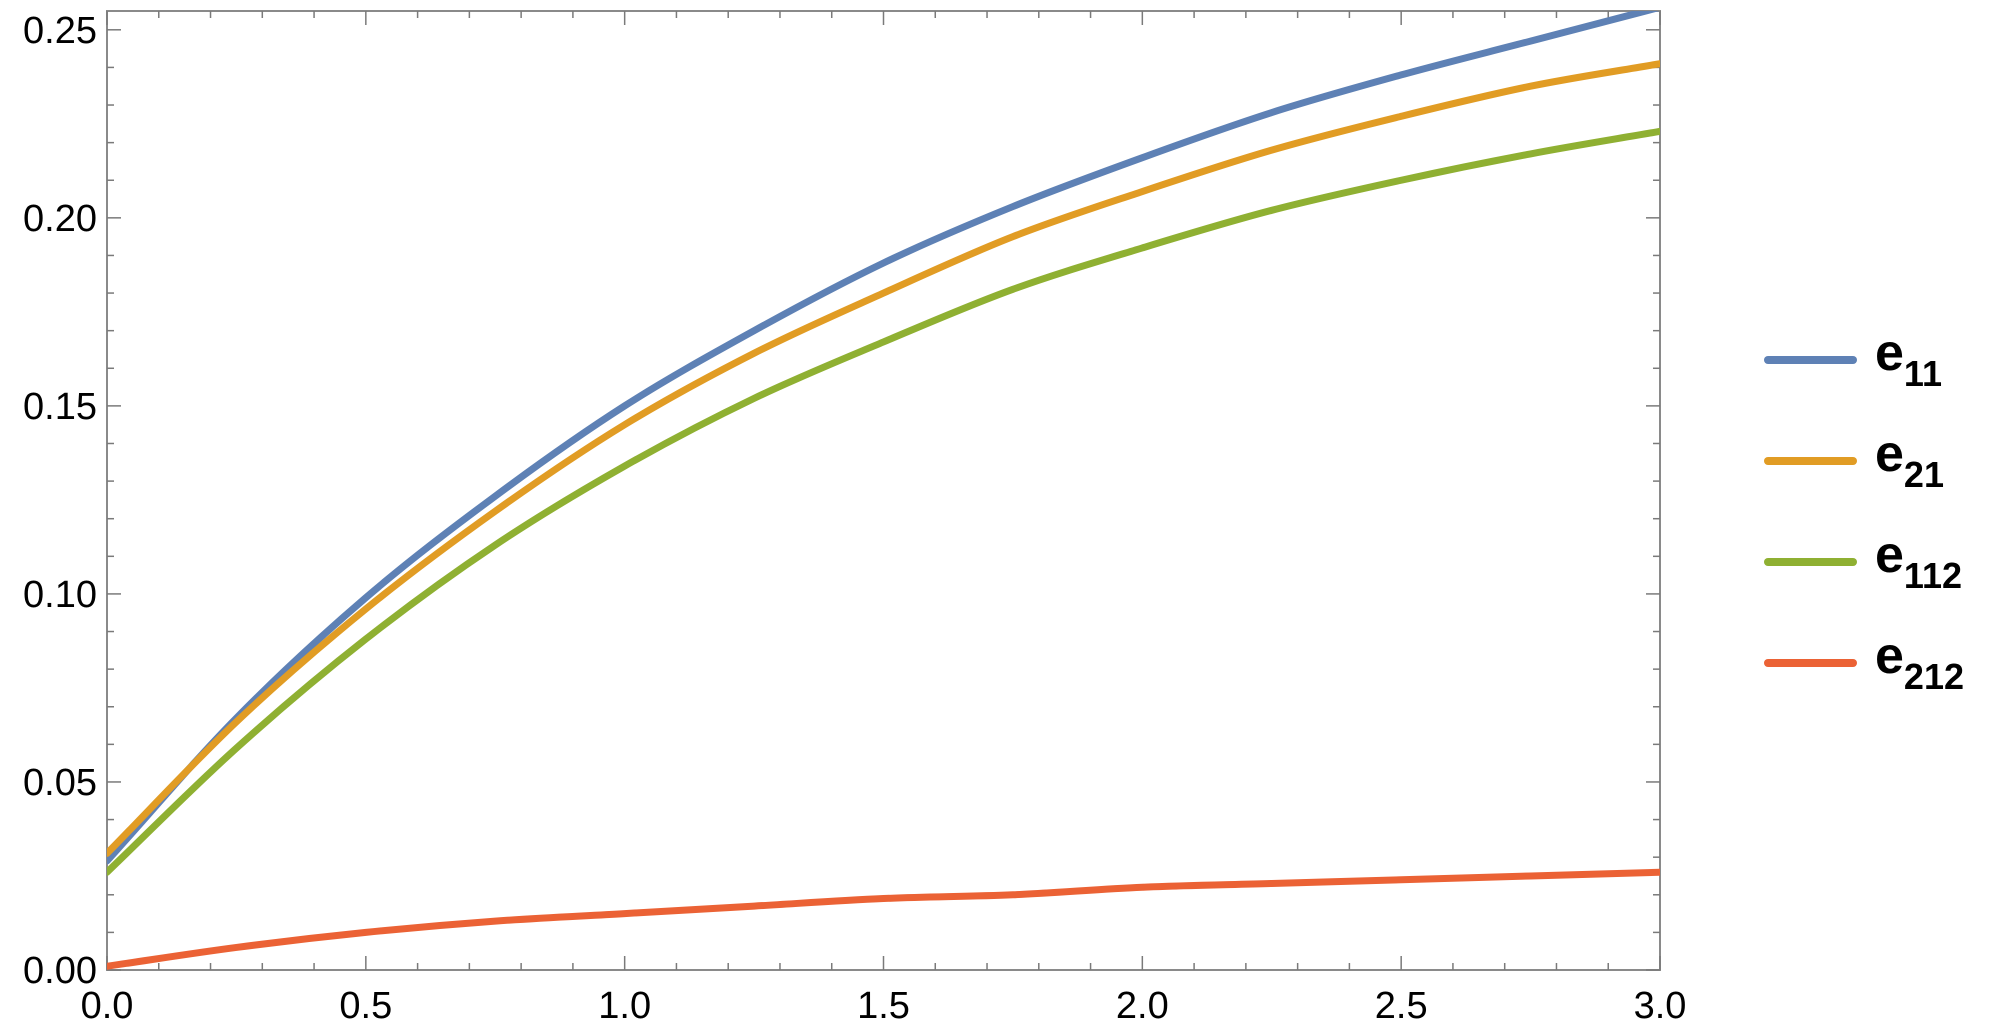 The width and height of the screenshot is (2000, 1034). I want to click on legend-label: e21, so click(1909, 460).